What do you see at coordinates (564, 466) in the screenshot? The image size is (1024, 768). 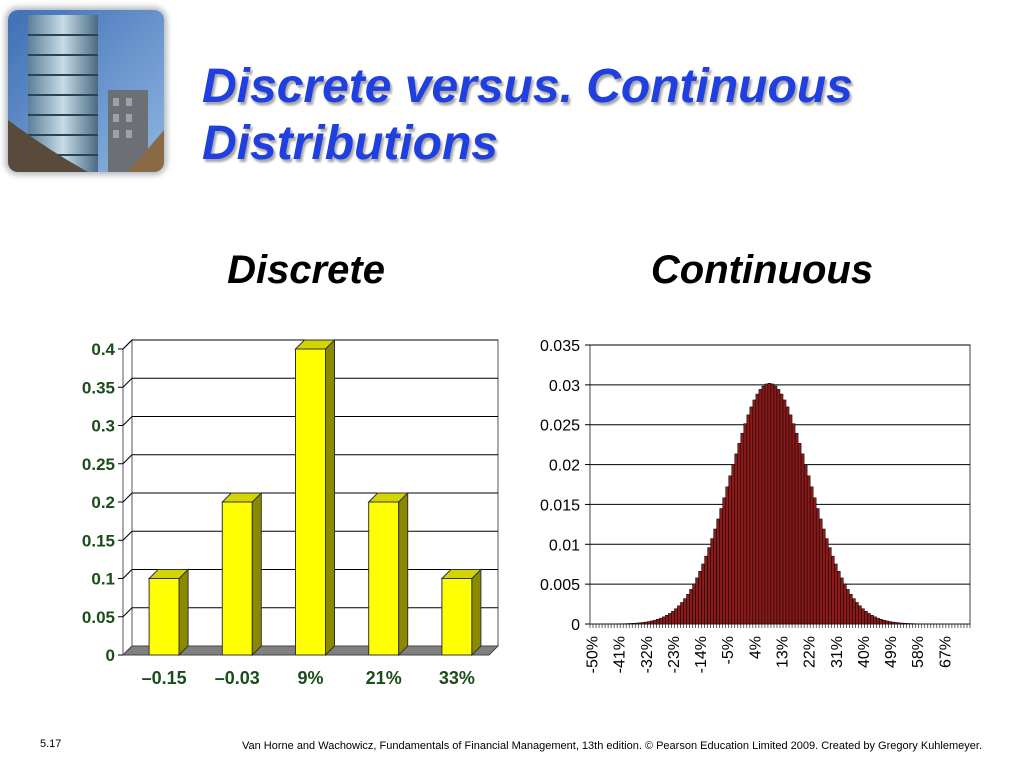 I see `y-tick-label: 0.02` at bounding box center [564, 466].